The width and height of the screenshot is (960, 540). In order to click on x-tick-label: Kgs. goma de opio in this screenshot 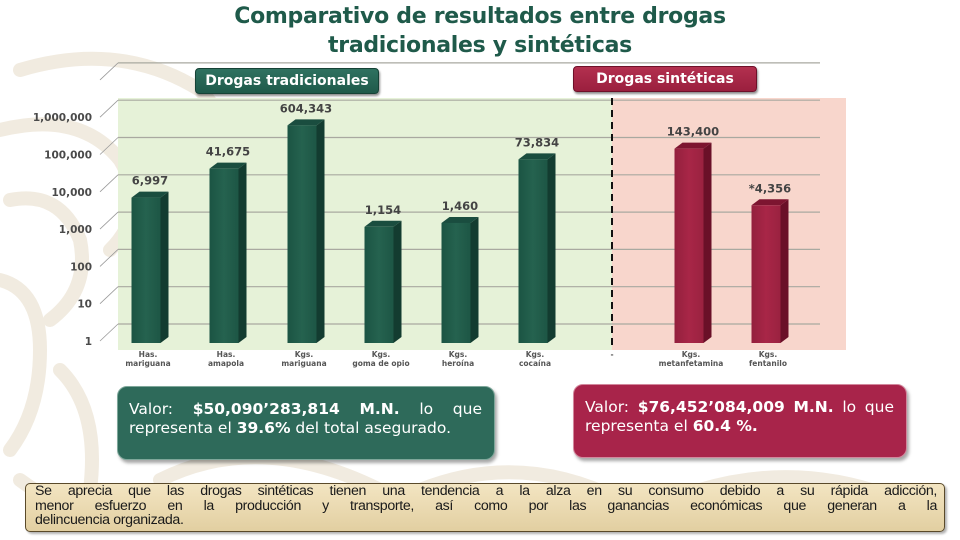, I will do `click(380, 359)`.